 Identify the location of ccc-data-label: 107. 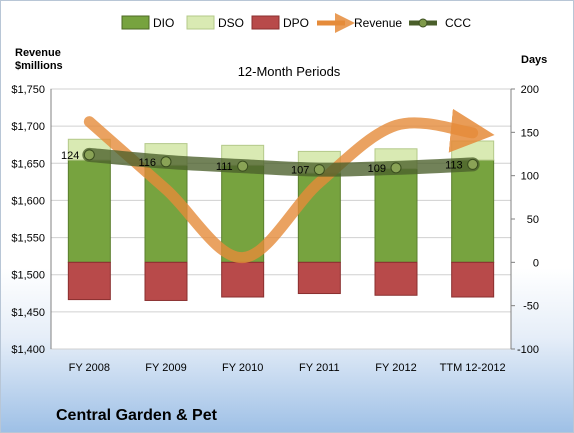
(300, 171).